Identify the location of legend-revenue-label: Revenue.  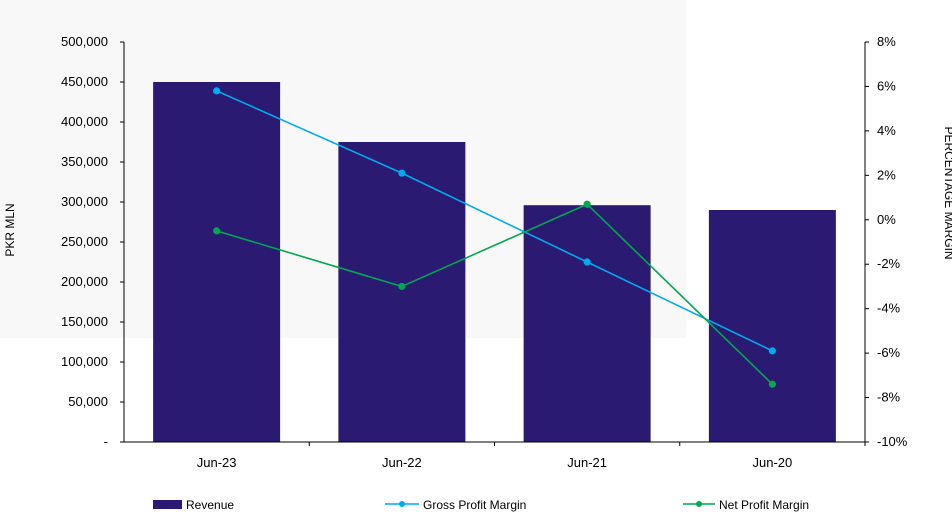
(210, 505).